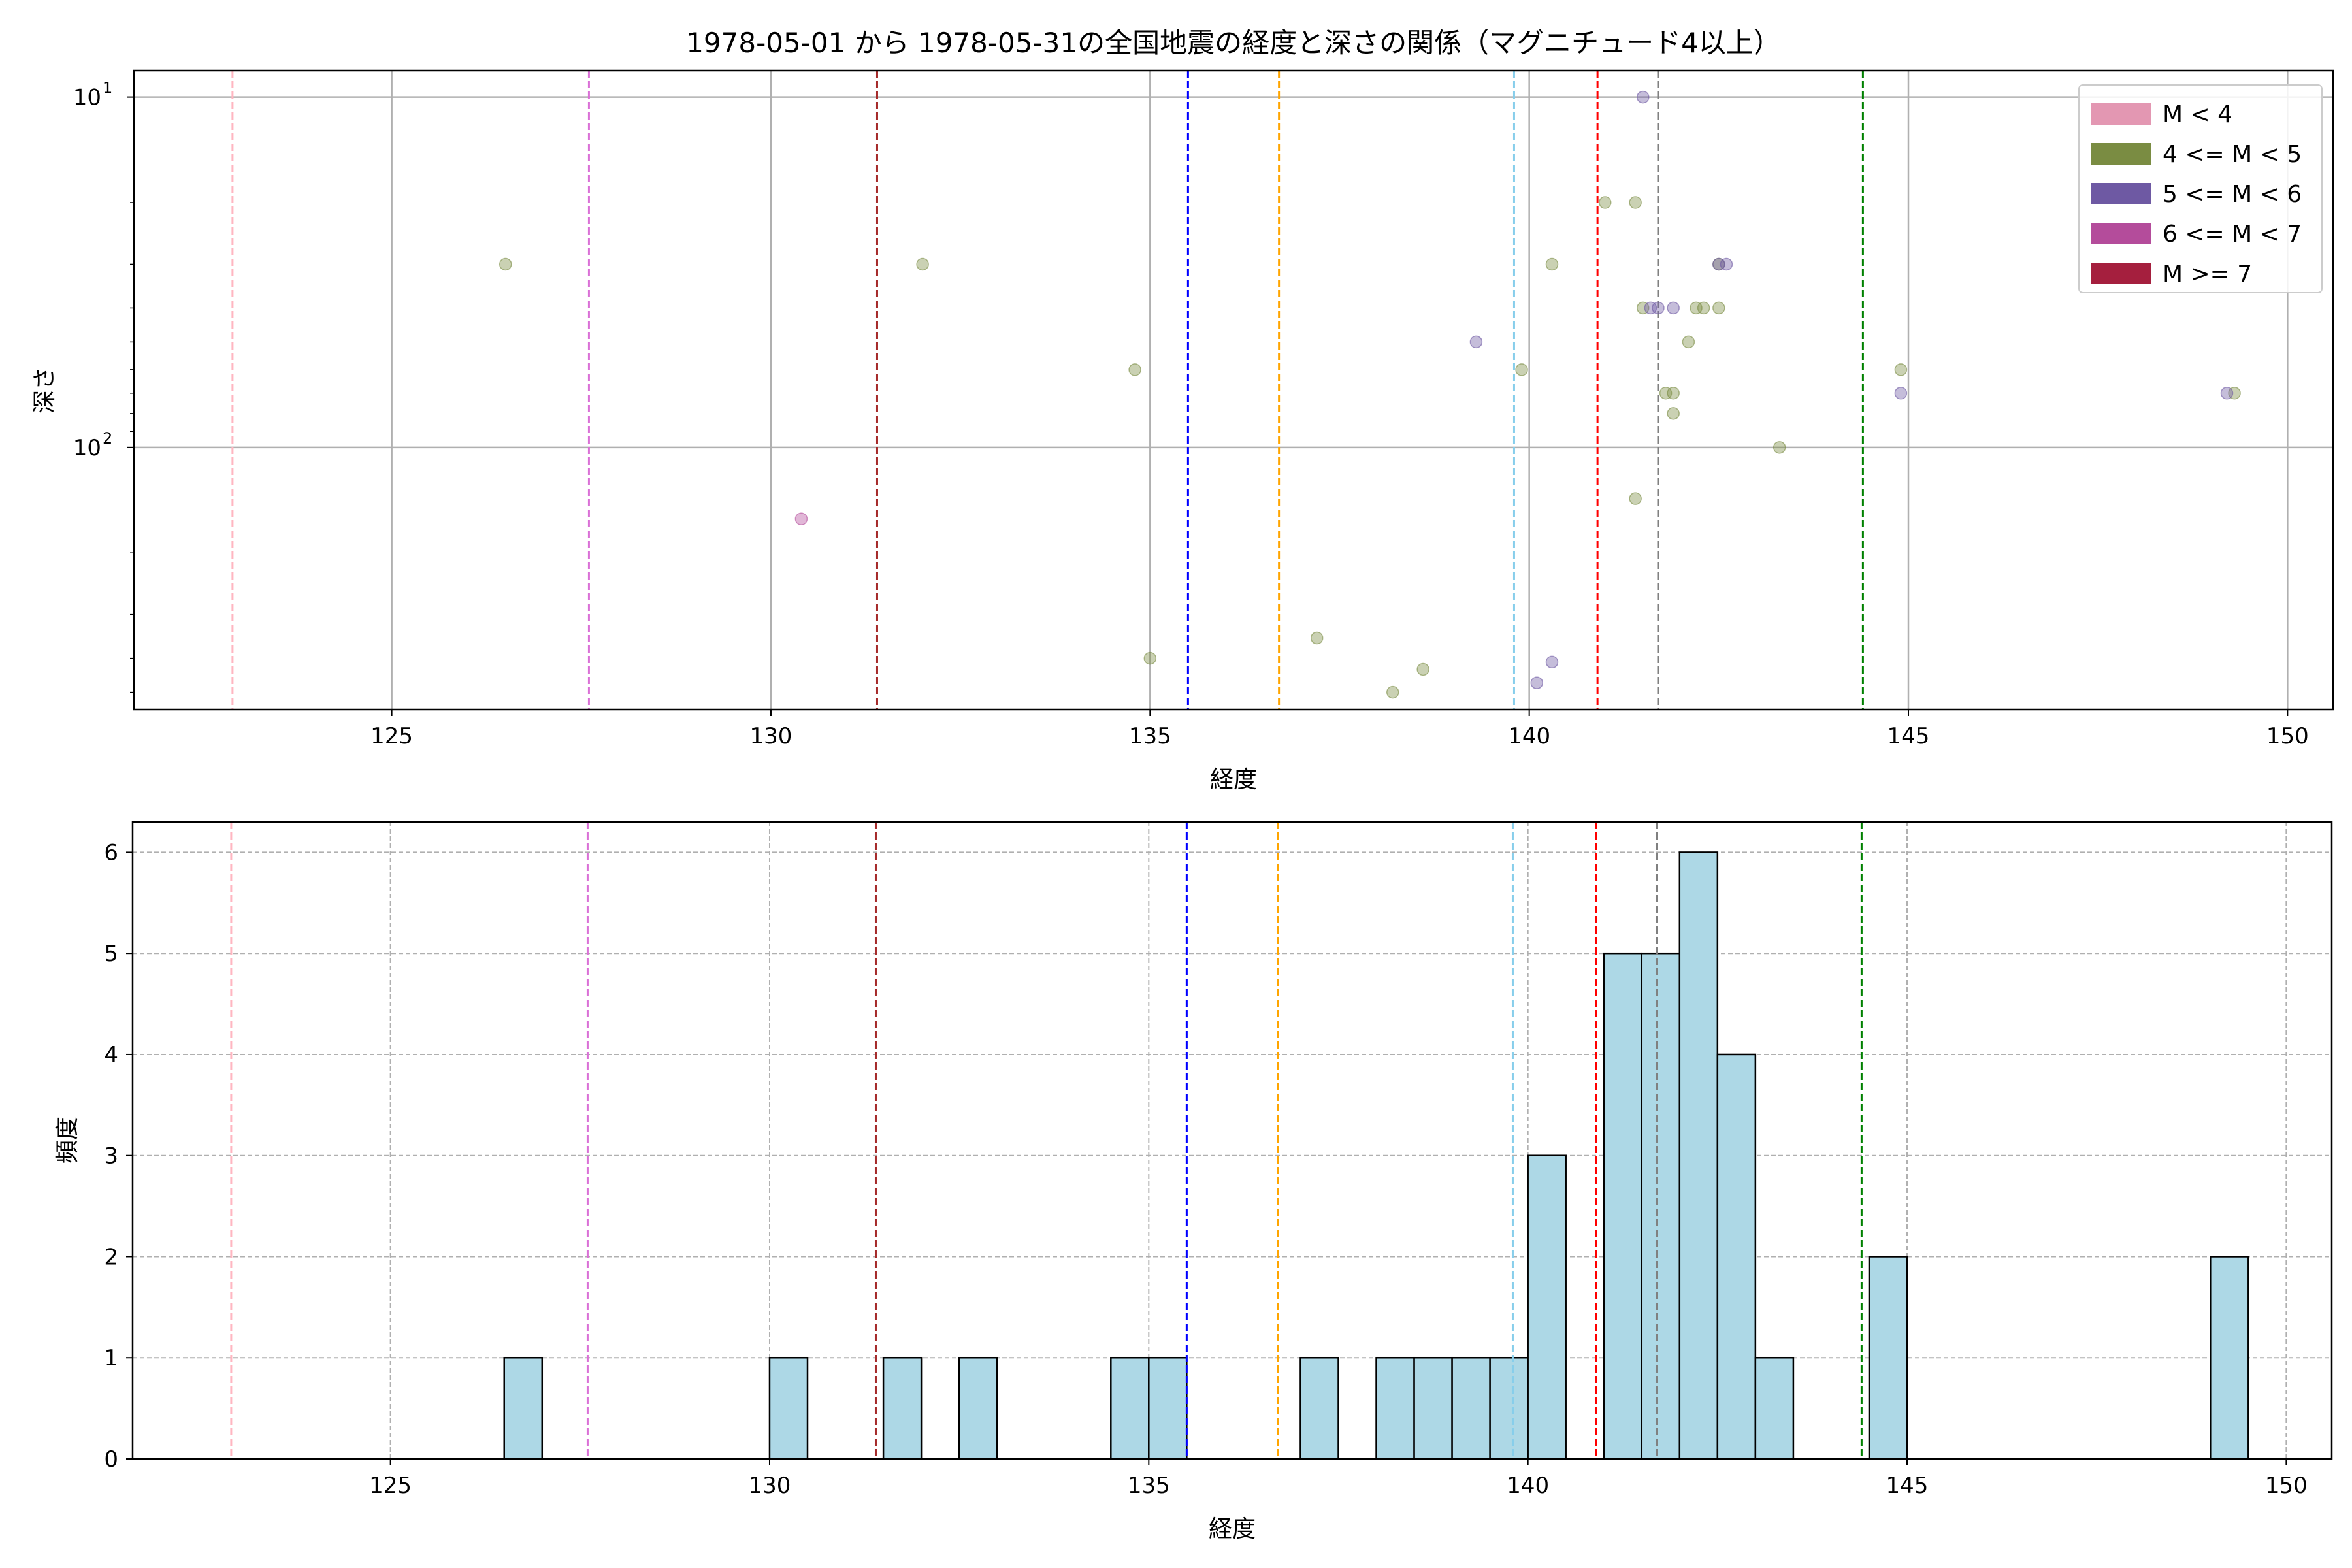 This screenshot has width=2352, height=1568. I want to click on scatter-x-tick-label: 130, so click(771, 736).